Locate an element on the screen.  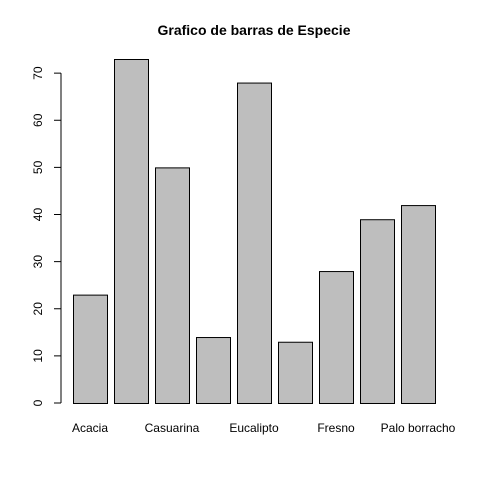
y-tick-label: 0 is located at coordinates (38, 402).